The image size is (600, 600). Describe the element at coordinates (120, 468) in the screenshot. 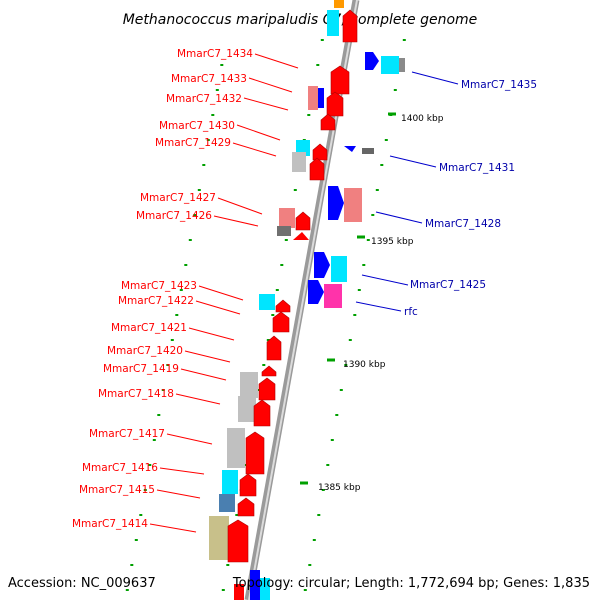

I see `gene-label: MmarC7_1416` at that location.